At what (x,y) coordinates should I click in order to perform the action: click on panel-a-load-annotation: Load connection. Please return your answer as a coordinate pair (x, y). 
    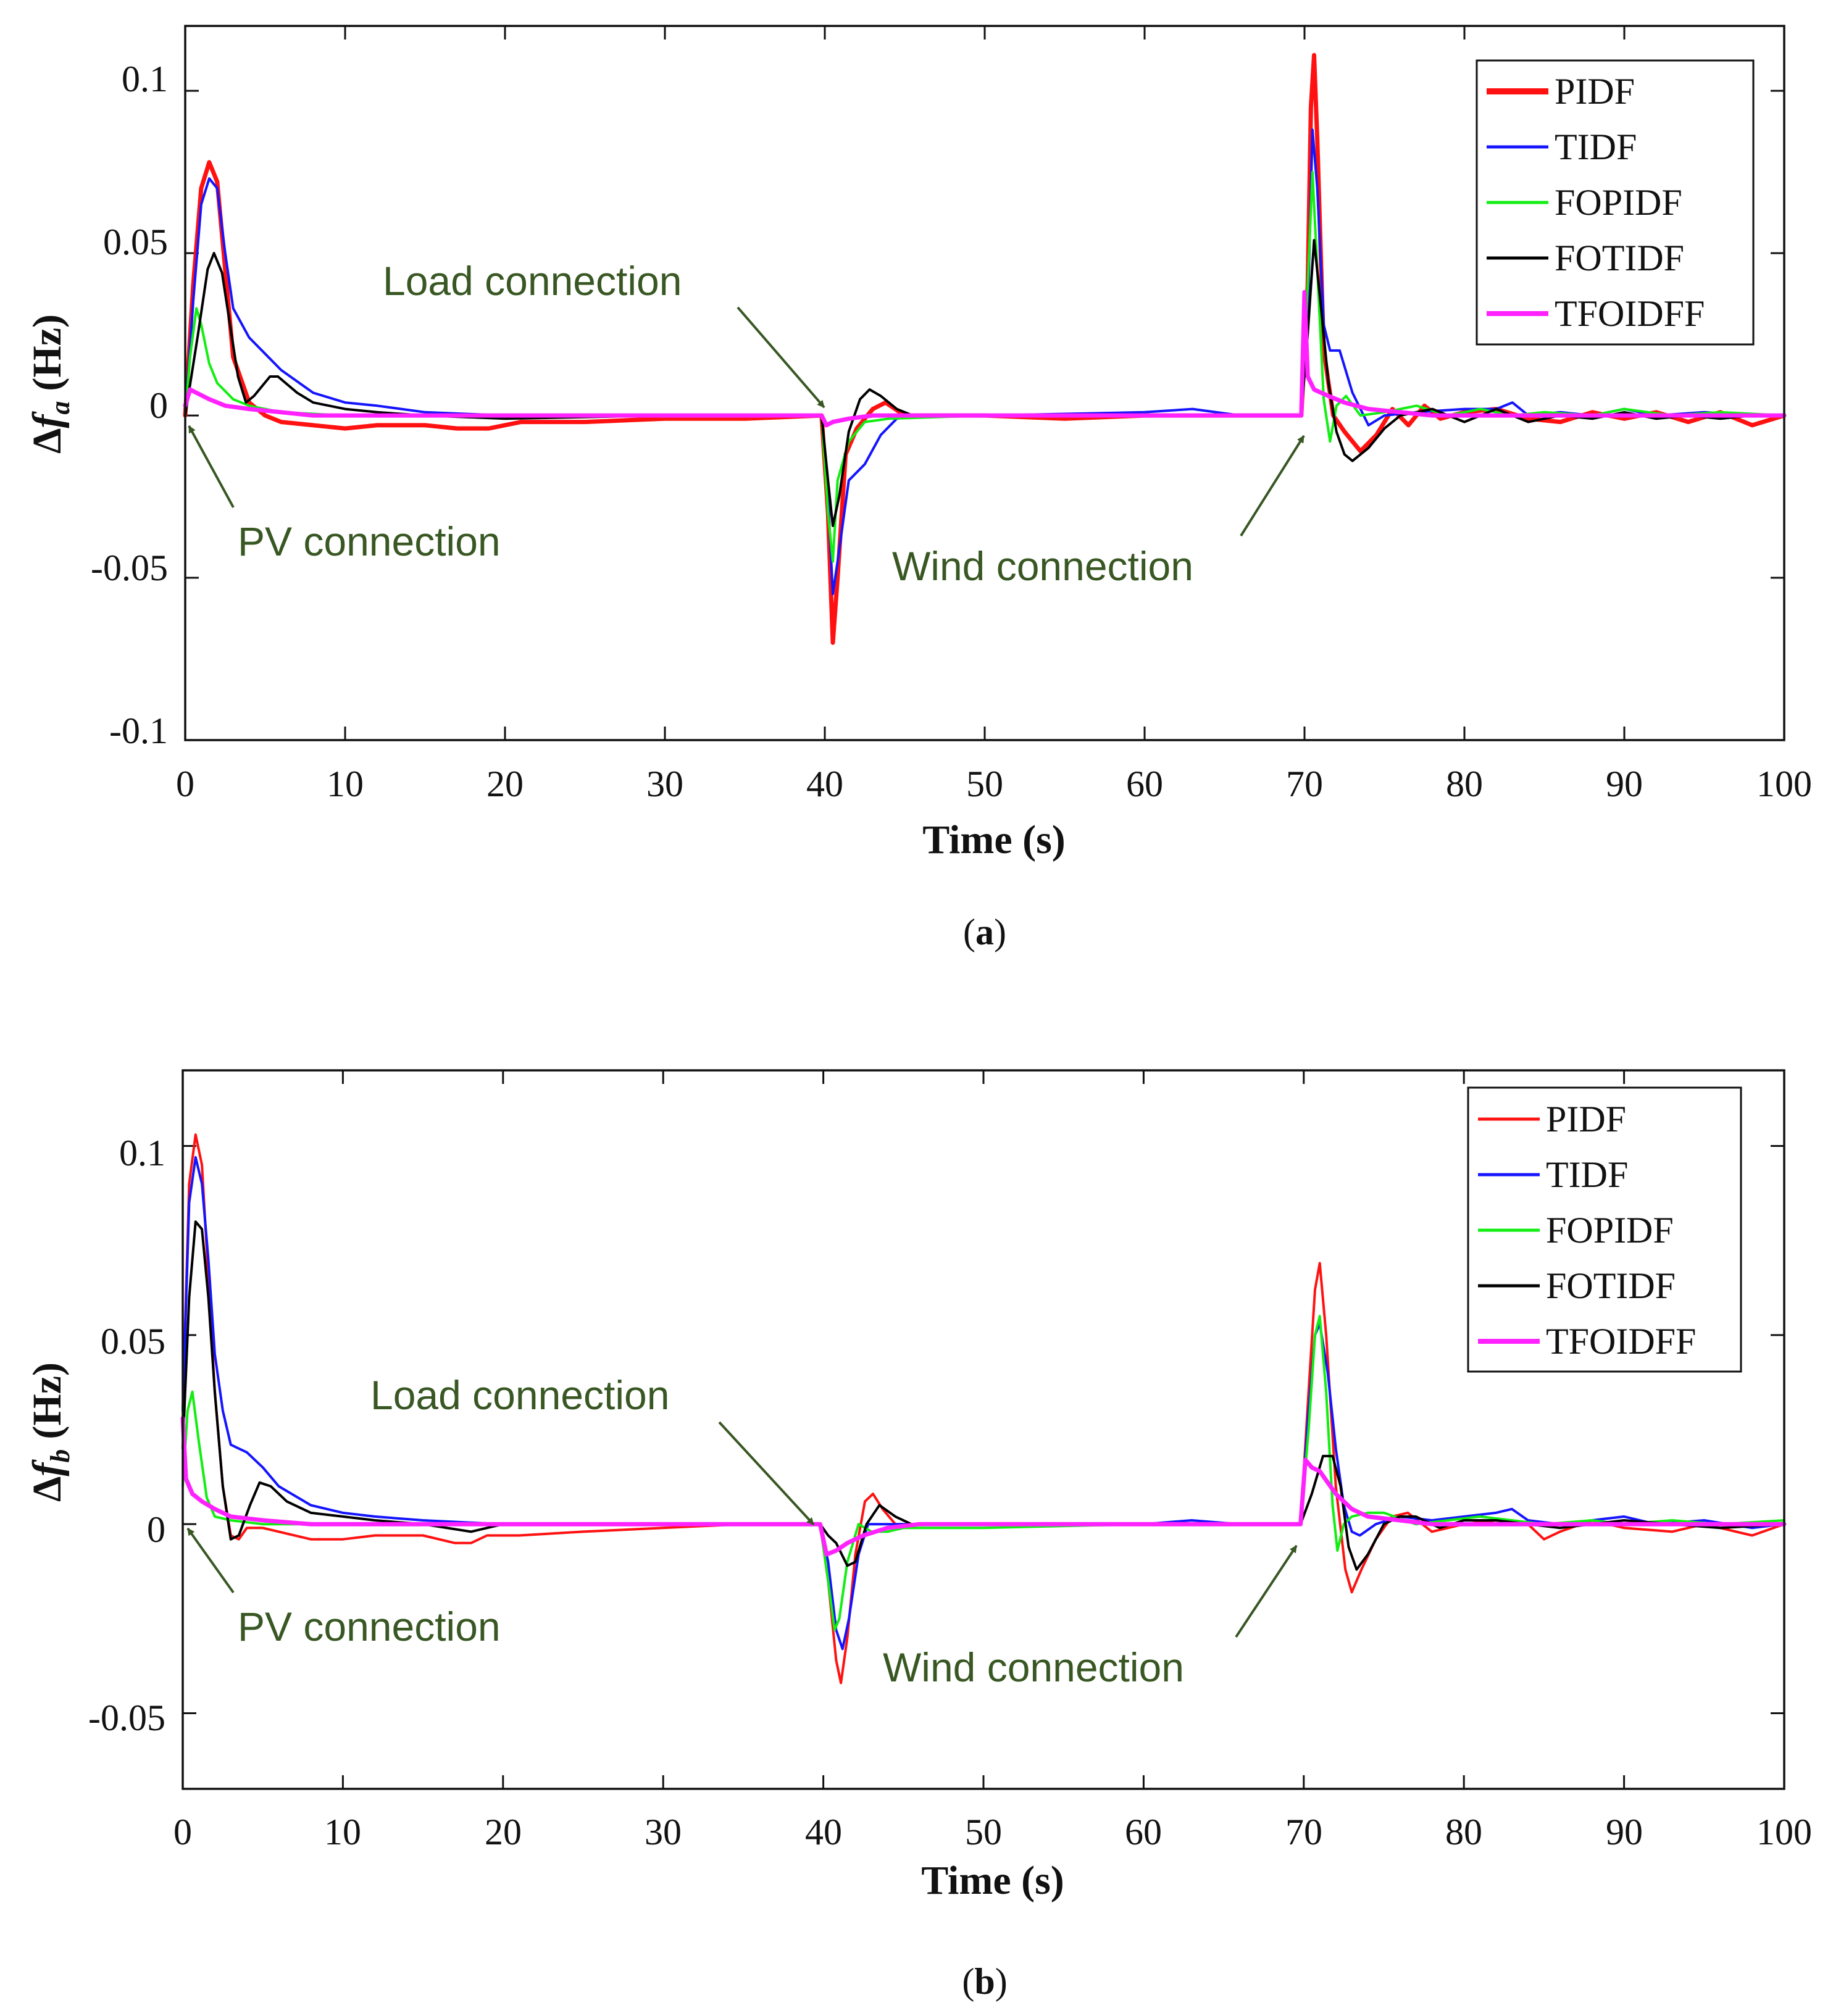
    Looking at the image, I should click on (532, 281).